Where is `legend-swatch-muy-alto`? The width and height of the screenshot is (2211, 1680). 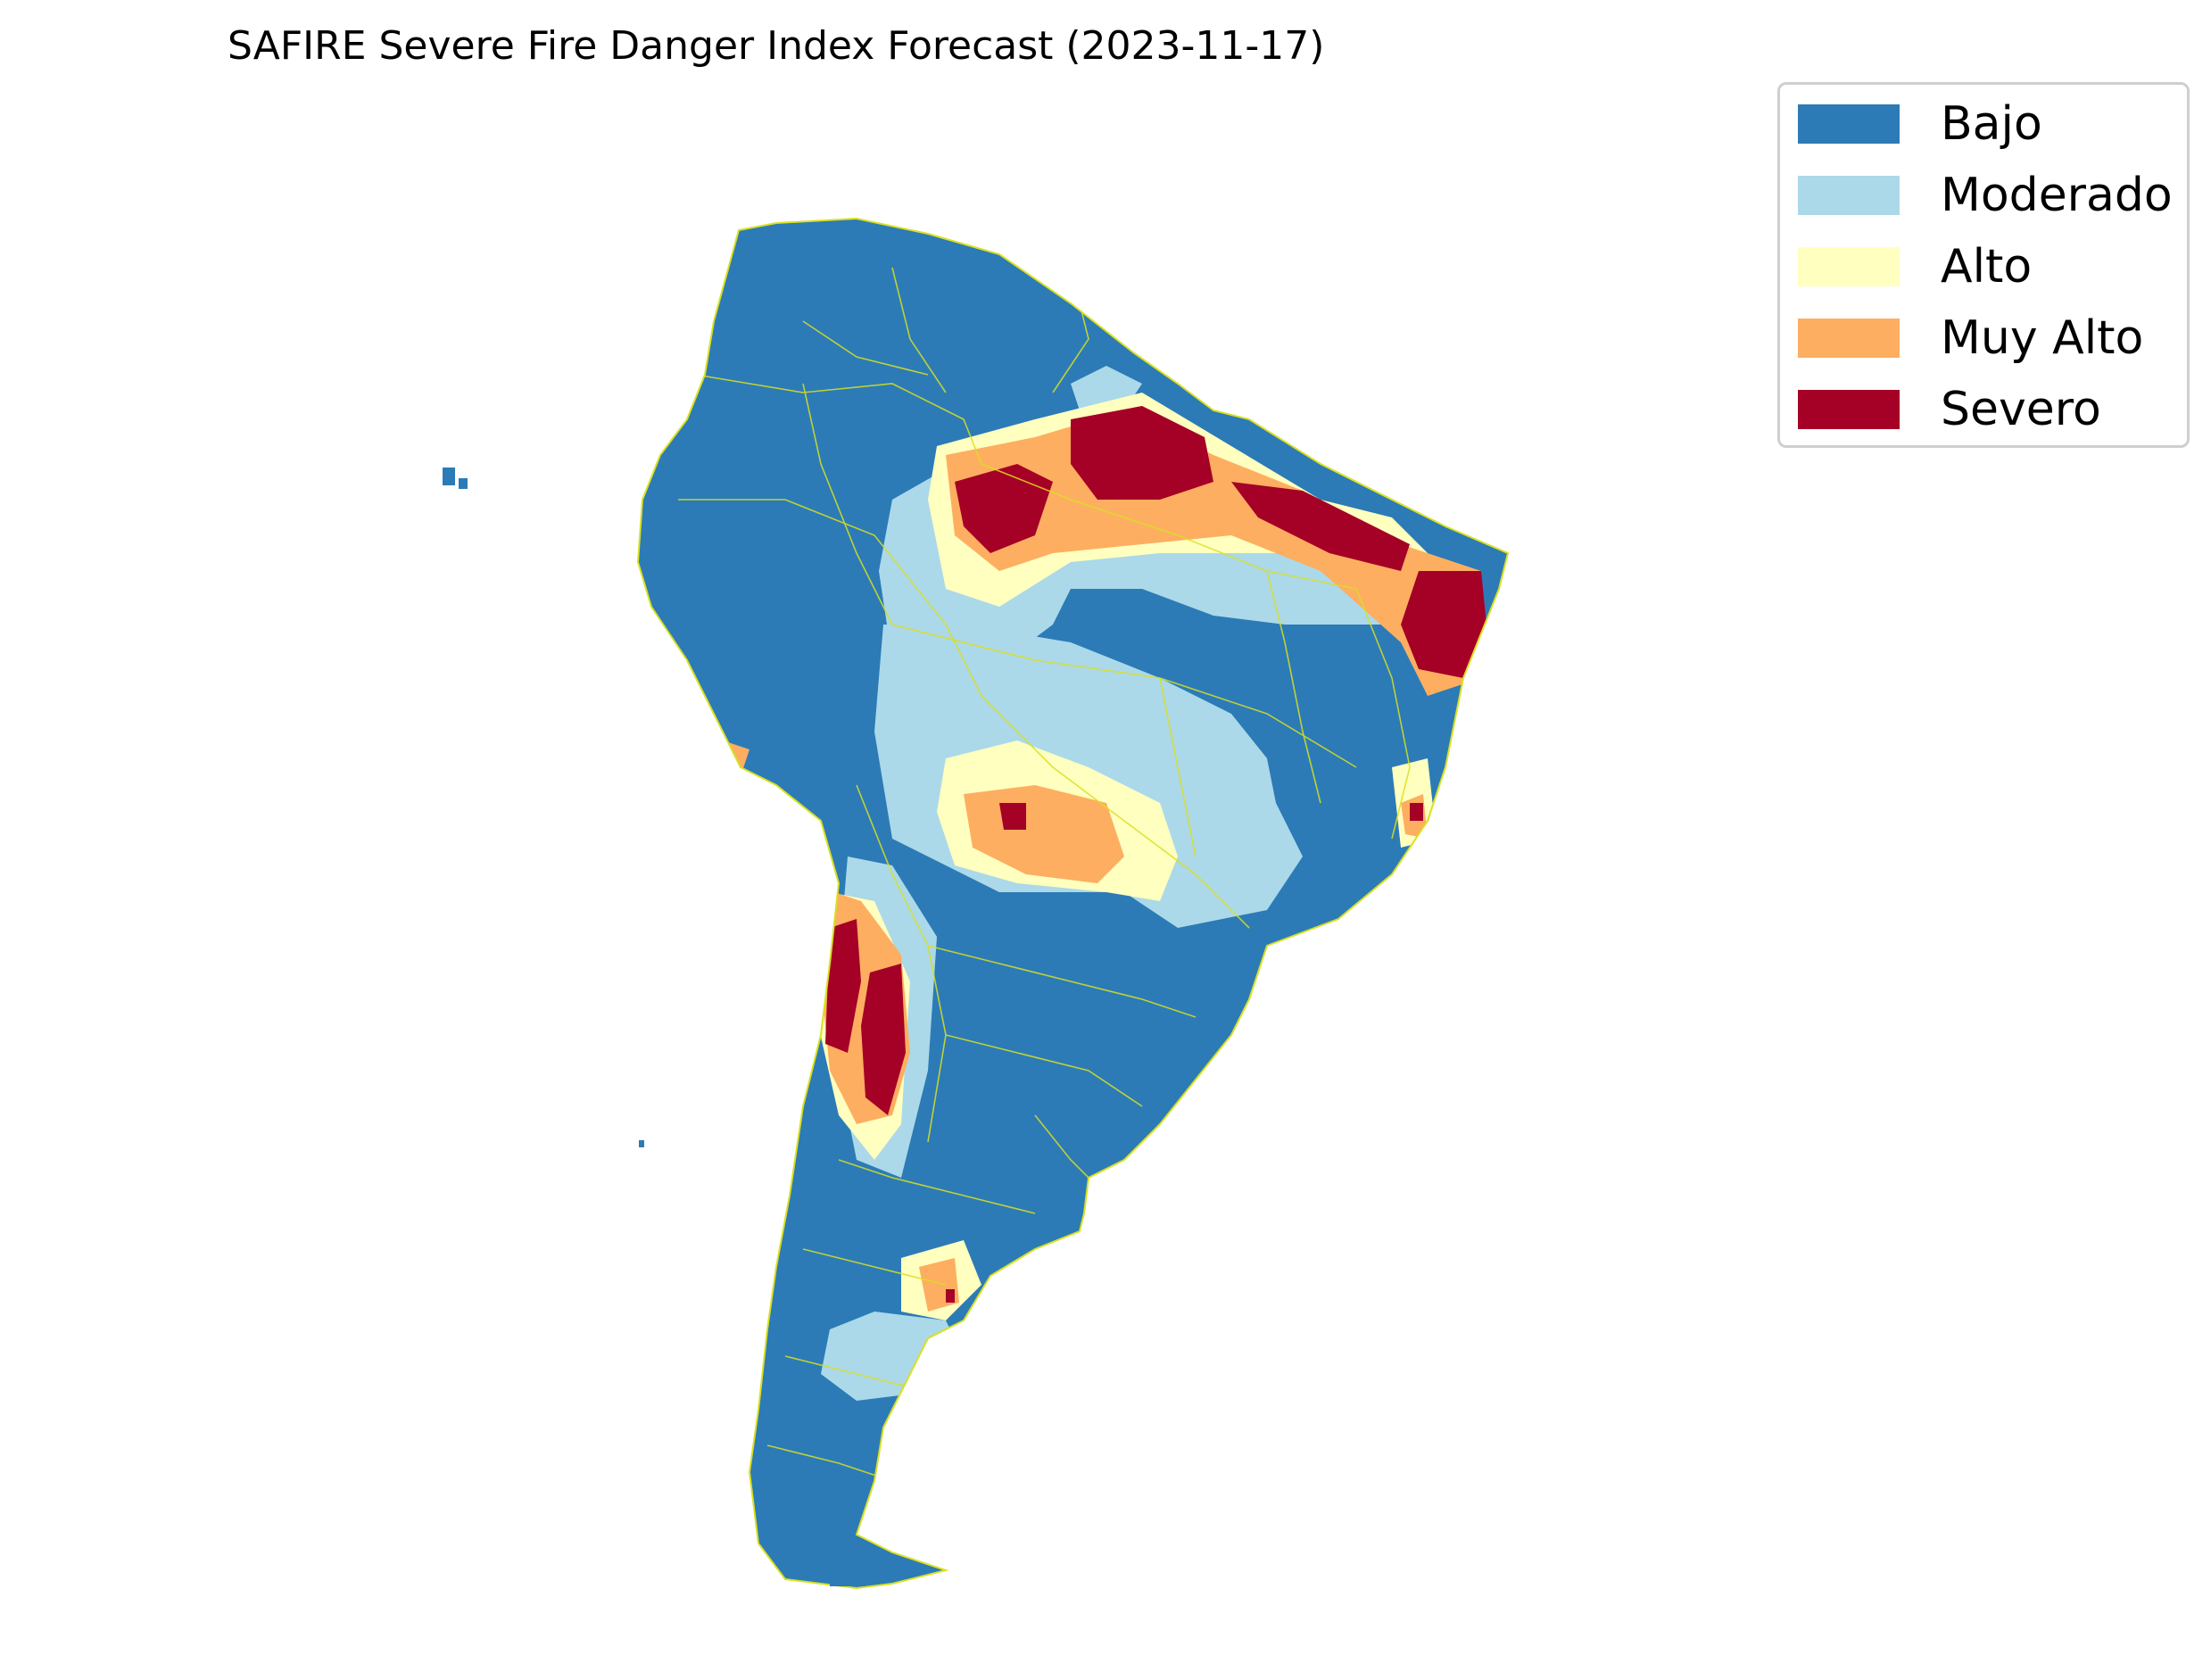
legend-swatch-muy-alto is located at coordinates (1849, 338).